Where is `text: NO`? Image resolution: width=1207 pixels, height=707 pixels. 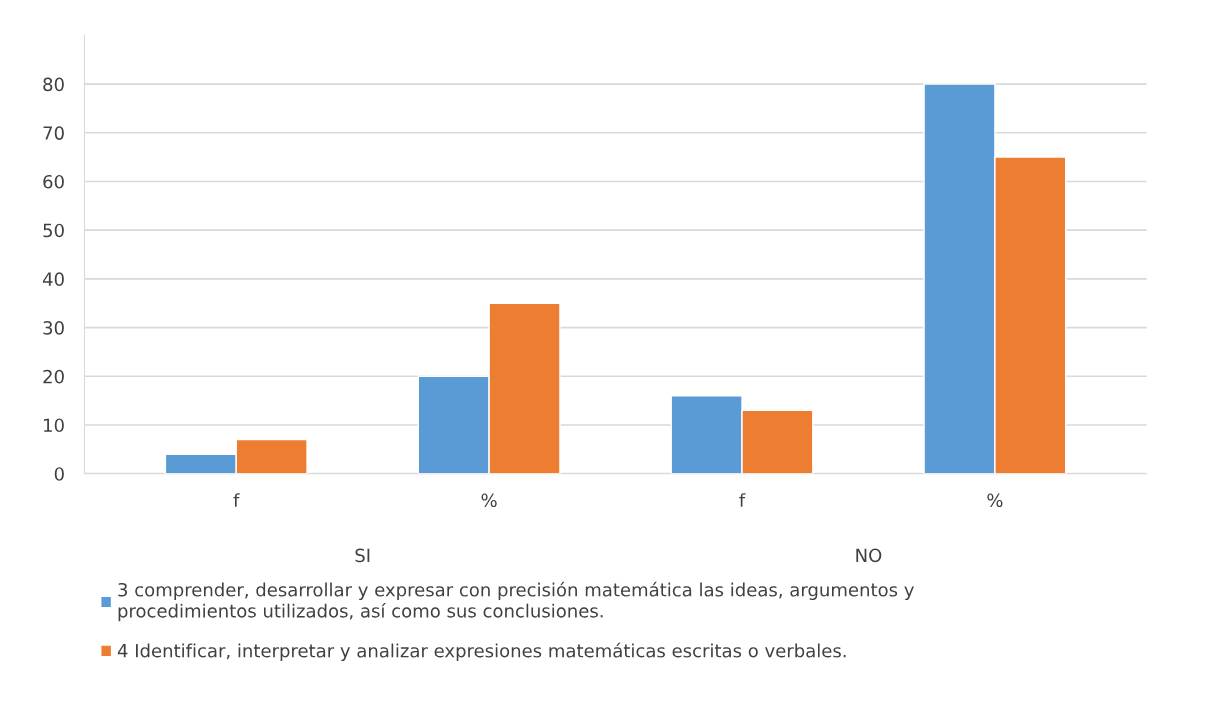
text: NO is located at coordinates (869, 555).